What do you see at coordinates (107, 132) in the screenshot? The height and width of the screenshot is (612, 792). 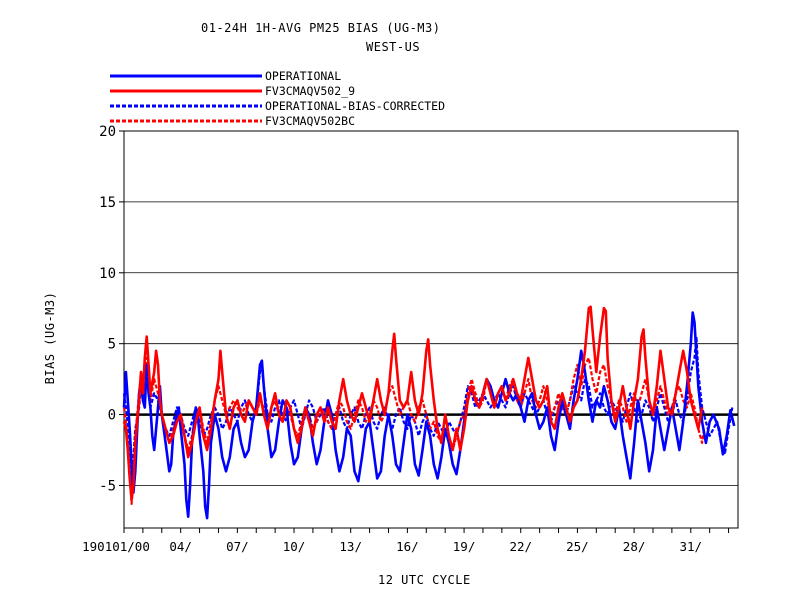 I see `y-tick-label: 20` at bounding box center [107, 132].